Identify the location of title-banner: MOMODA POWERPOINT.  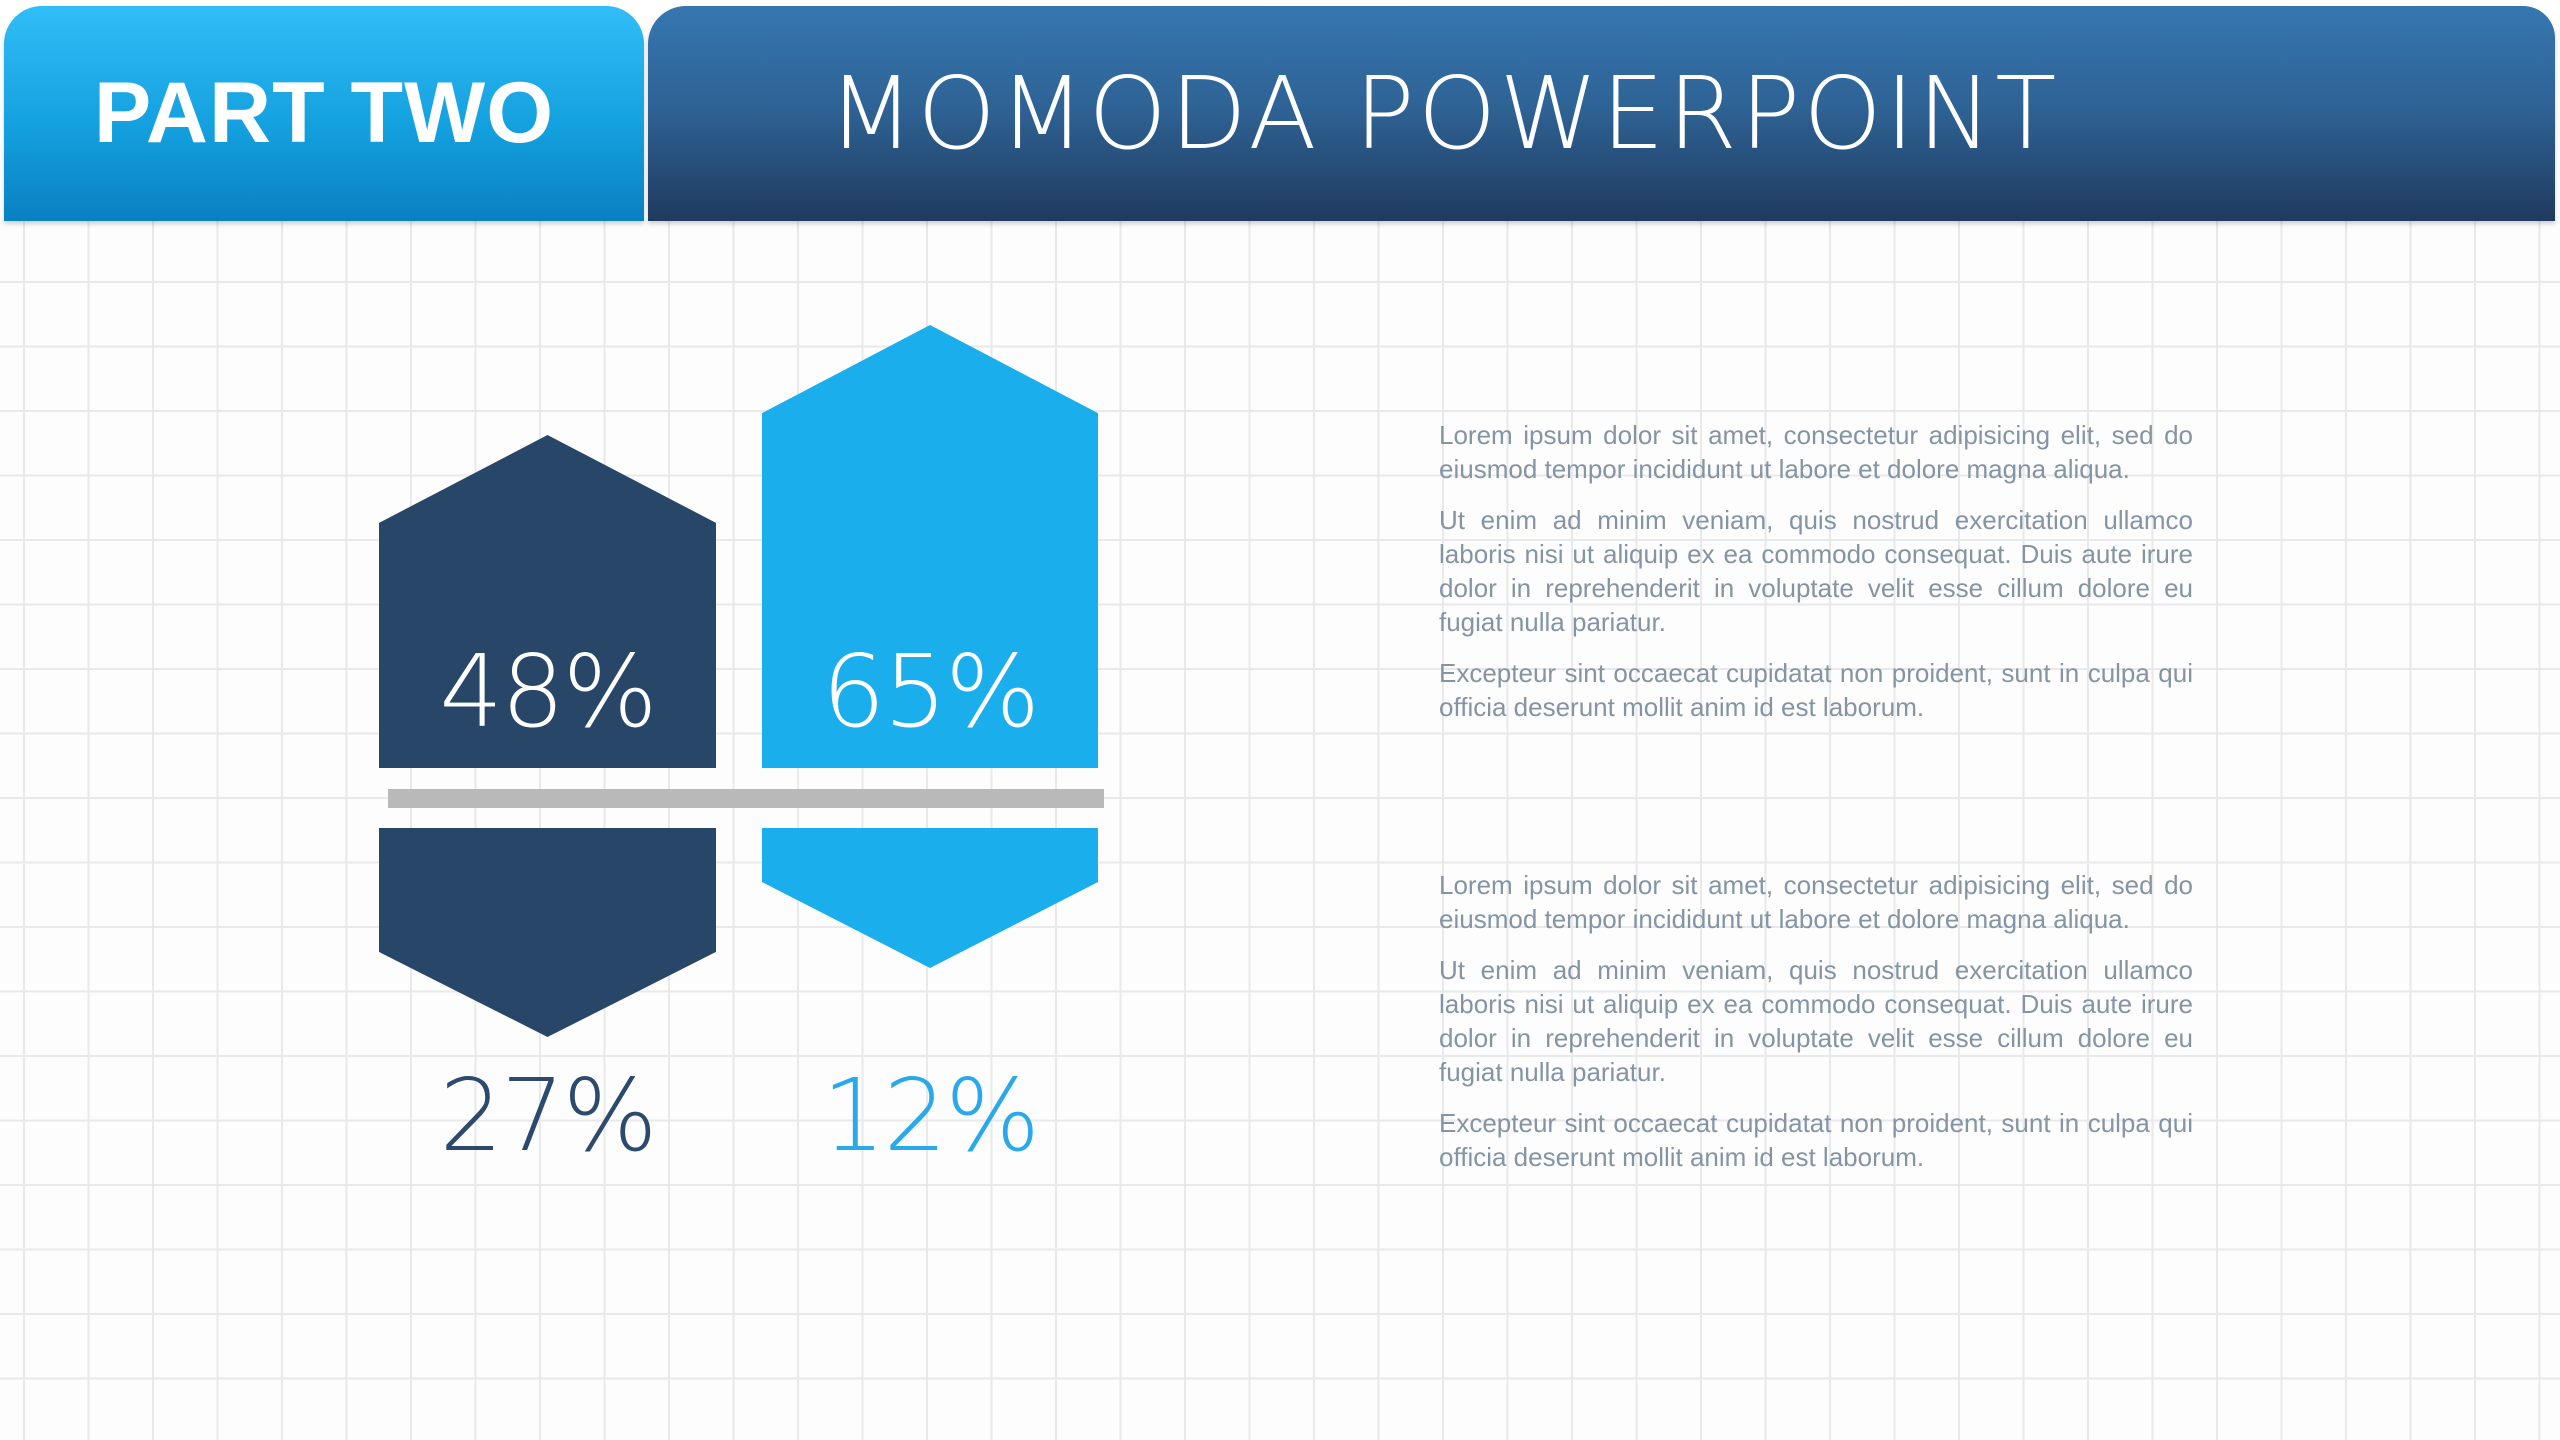
(1601, 113).